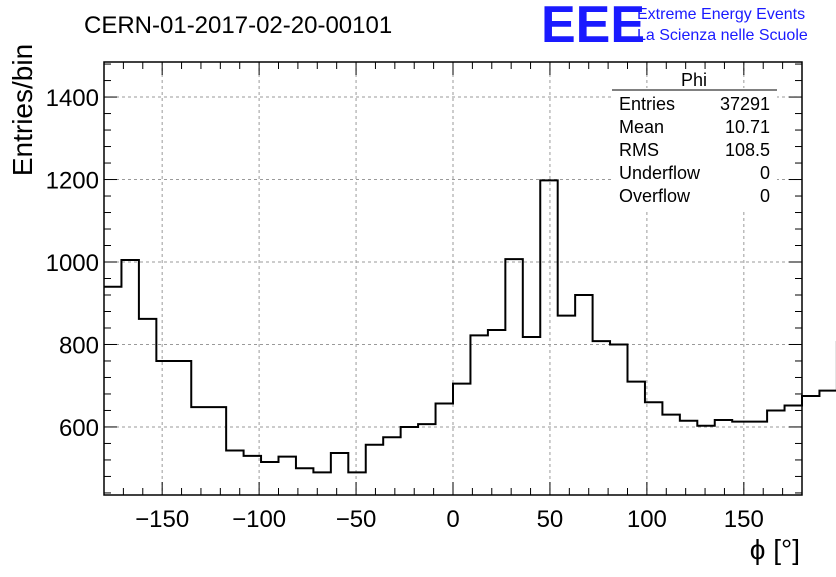  Describe the element at coordinates (655, 196) in the screenshot. I see `stats-label: Overflow` at that location.